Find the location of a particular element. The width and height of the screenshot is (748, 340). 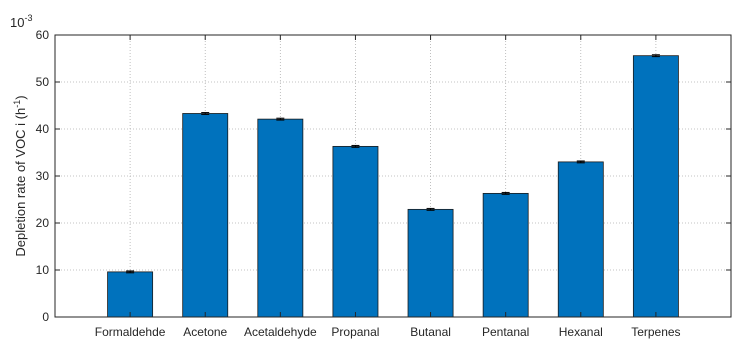

bar-formaldehde is located at coordinates (130, 294).